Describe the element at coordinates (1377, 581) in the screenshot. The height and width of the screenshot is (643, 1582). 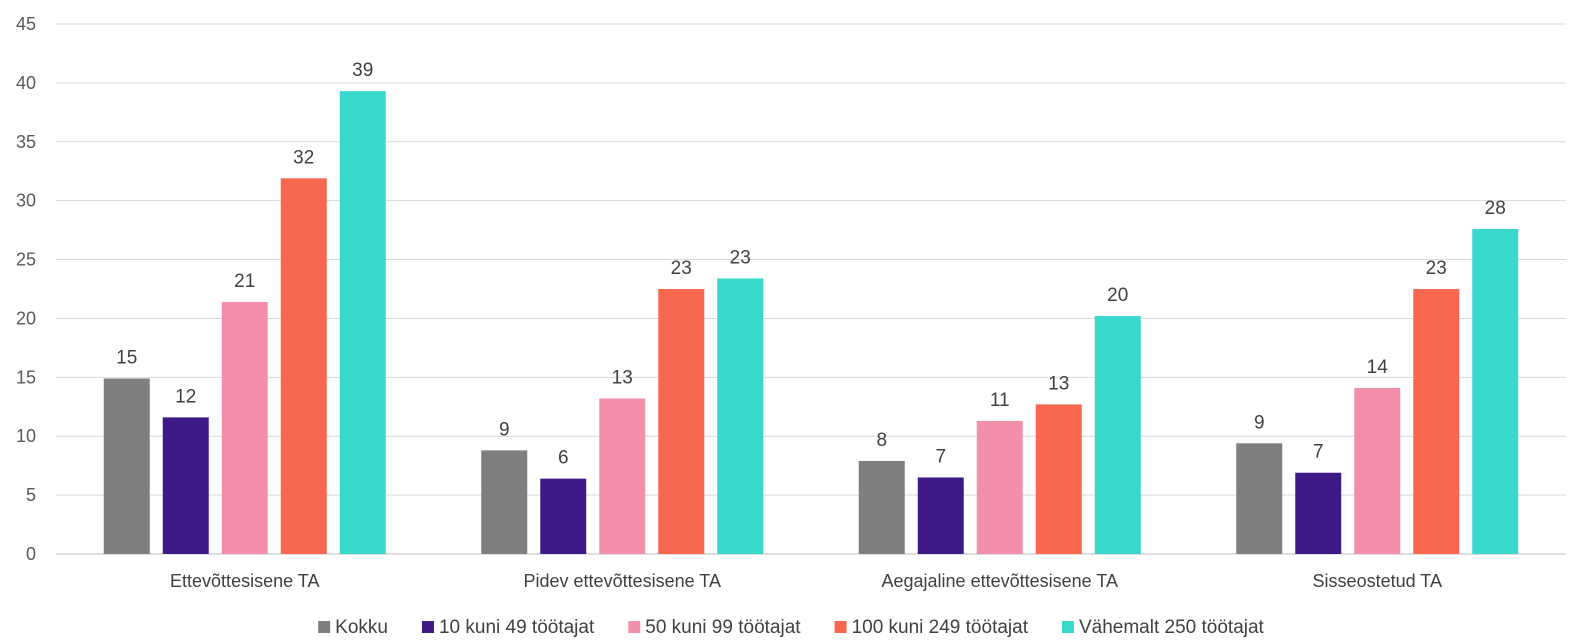
I see `category-label: Sisseostetud TA` at that location.